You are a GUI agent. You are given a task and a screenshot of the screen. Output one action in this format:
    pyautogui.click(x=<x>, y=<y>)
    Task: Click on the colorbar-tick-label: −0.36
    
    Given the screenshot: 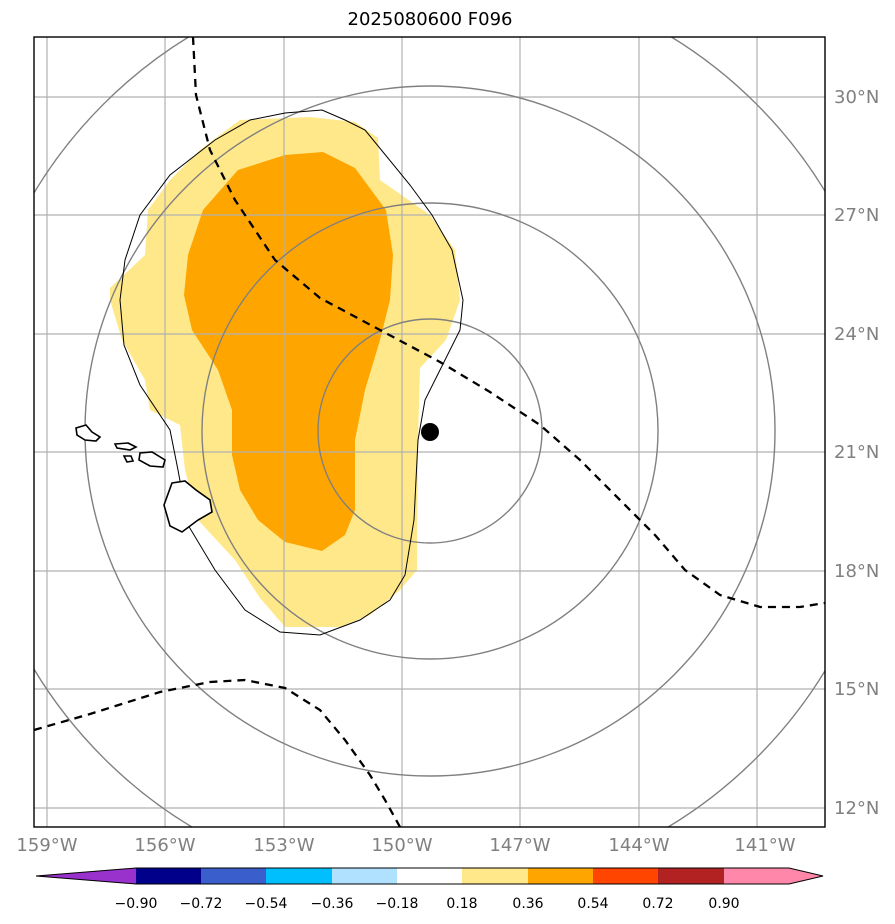 What is the action you would take?
    pyautogui.click(x=332, y=904)
    